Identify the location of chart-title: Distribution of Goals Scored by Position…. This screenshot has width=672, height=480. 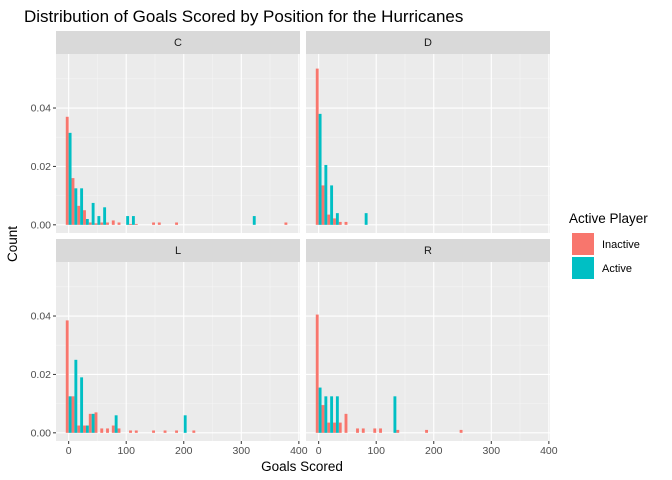
(243, 16).